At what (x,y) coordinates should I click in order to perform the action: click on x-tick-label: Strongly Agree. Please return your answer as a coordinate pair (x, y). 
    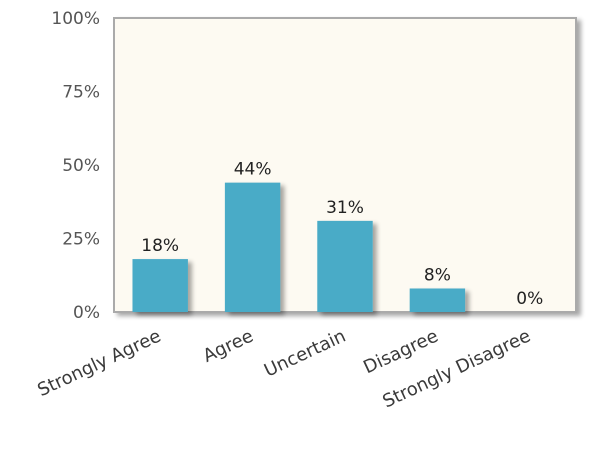
    Looking at the image, I should click on (99, 362).